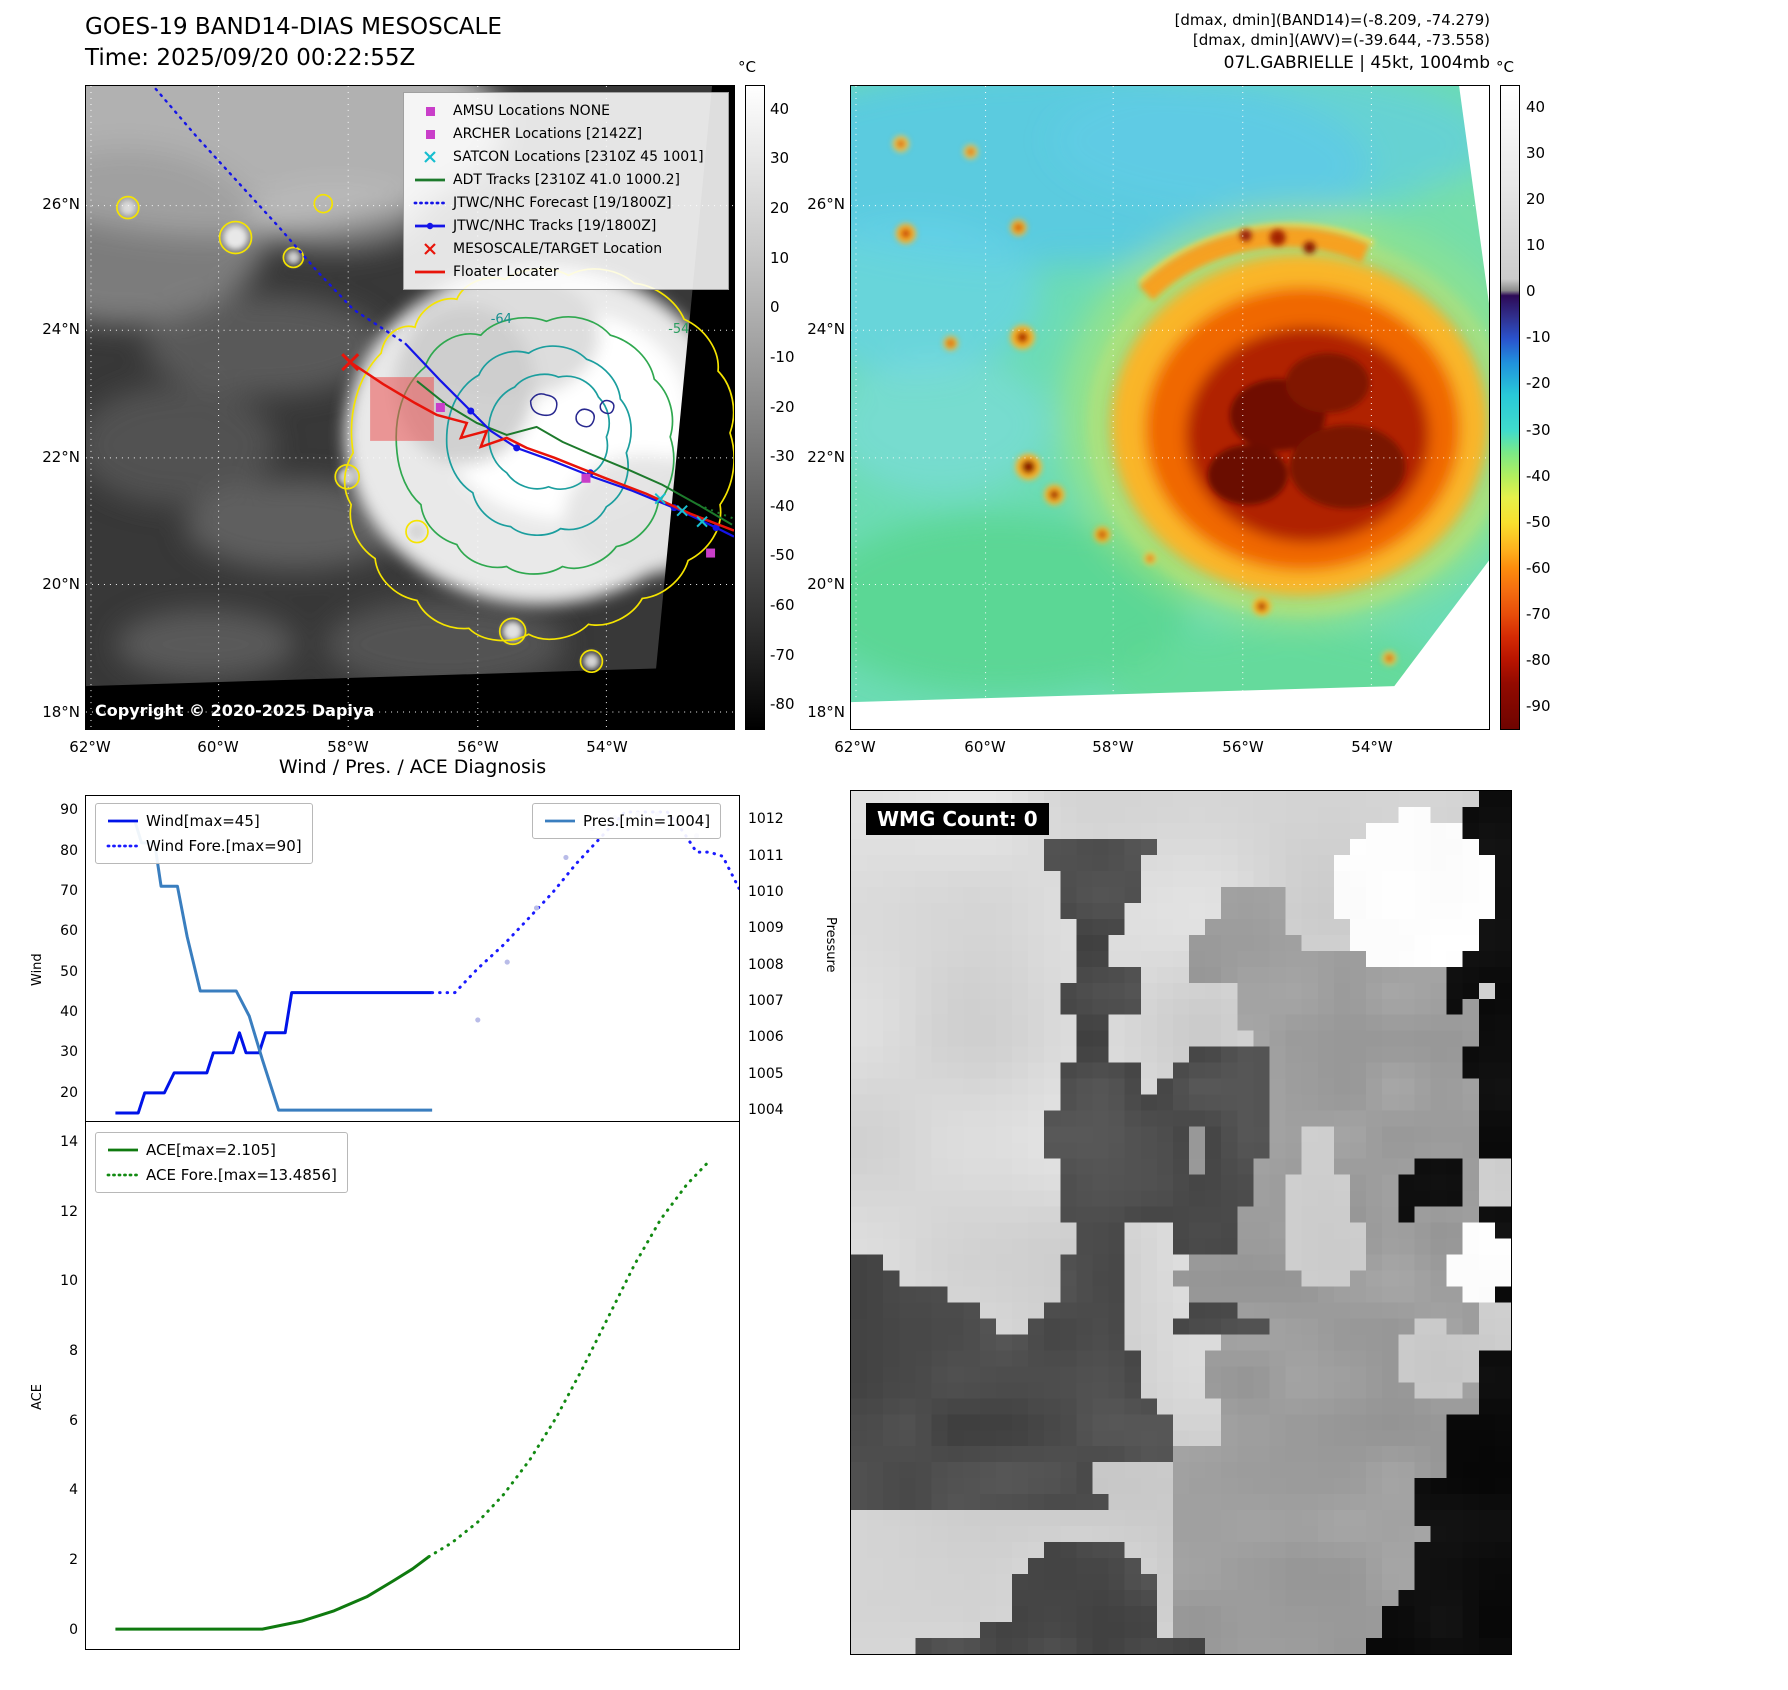 Image resolution: width=1788 pixels, height=1690 pixels. I want to click on awv-dmax-dmin-awv: [dmax, dmin](AWV)=(-39.644, -73.558), so click(1341, 40).